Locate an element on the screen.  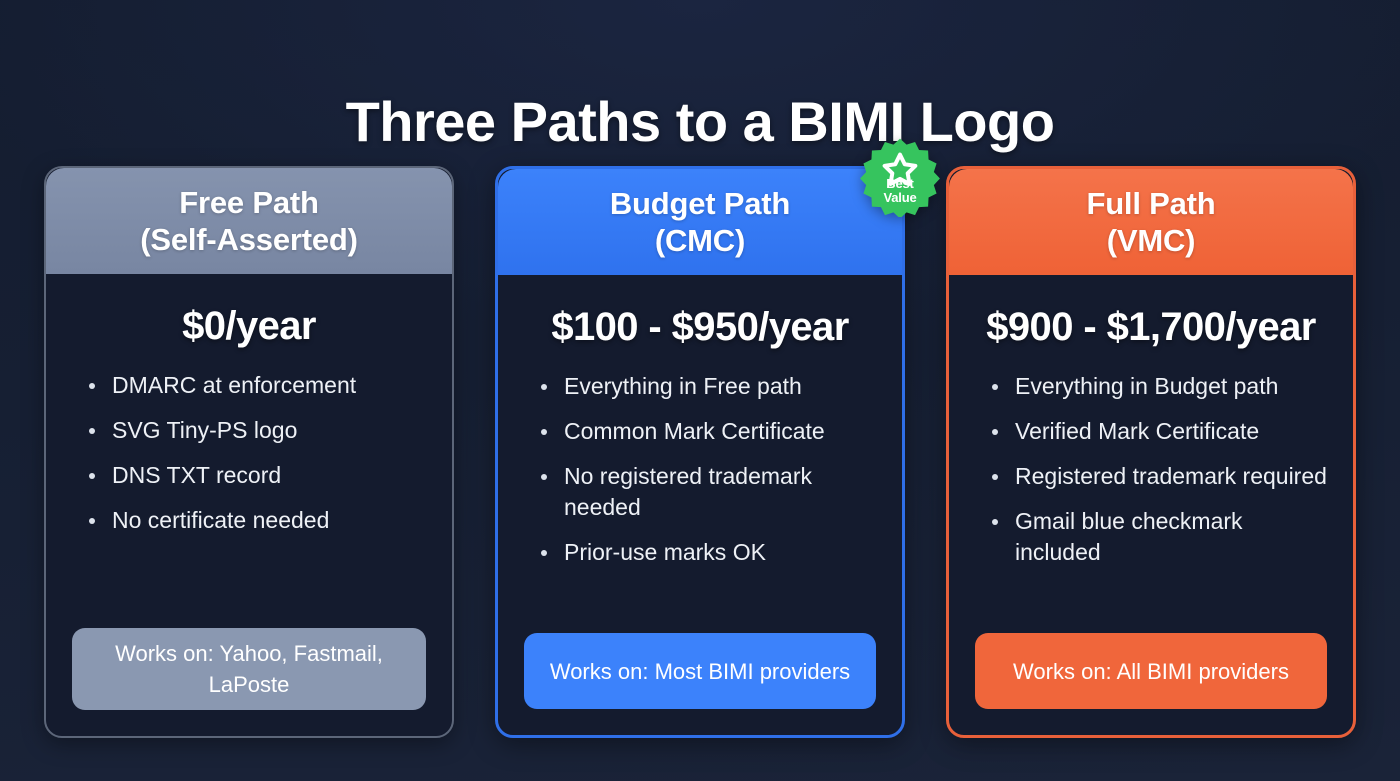
card-title-line1: Budget Path is located at coordinates (700, 203).